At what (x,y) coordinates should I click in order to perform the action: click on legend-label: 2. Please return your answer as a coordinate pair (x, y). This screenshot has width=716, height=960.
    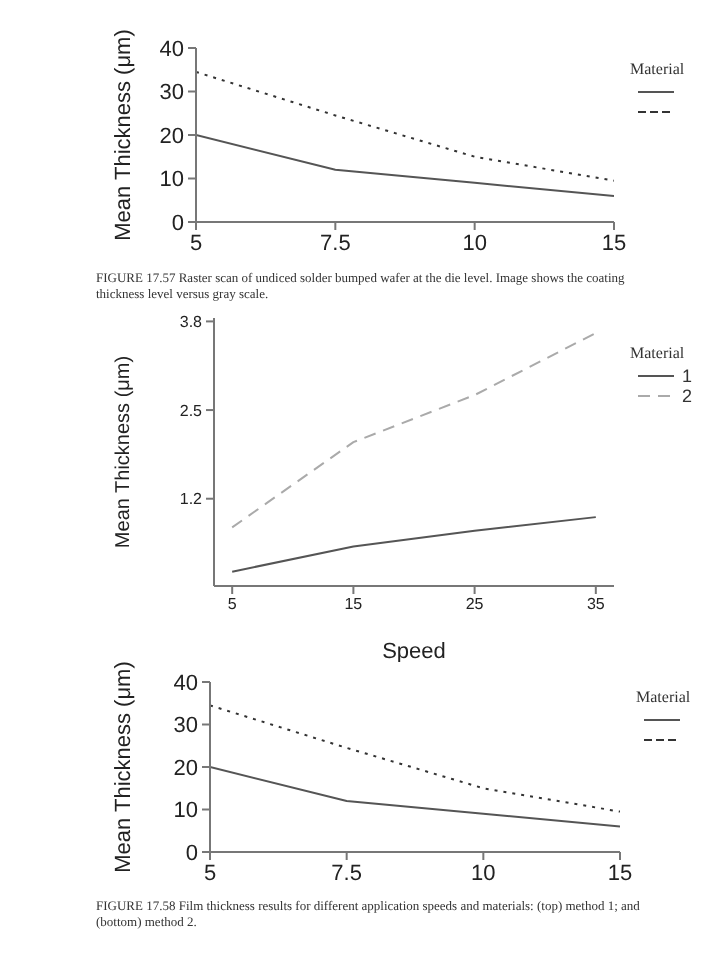
    Looking at the image, I should click on (687, 396).